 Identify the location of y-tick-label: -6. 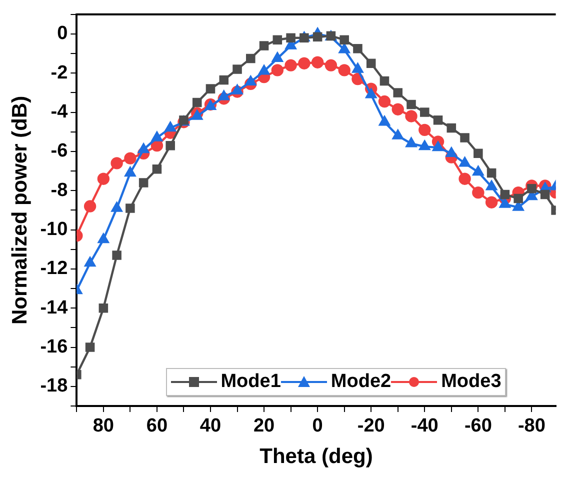
(59, 151).